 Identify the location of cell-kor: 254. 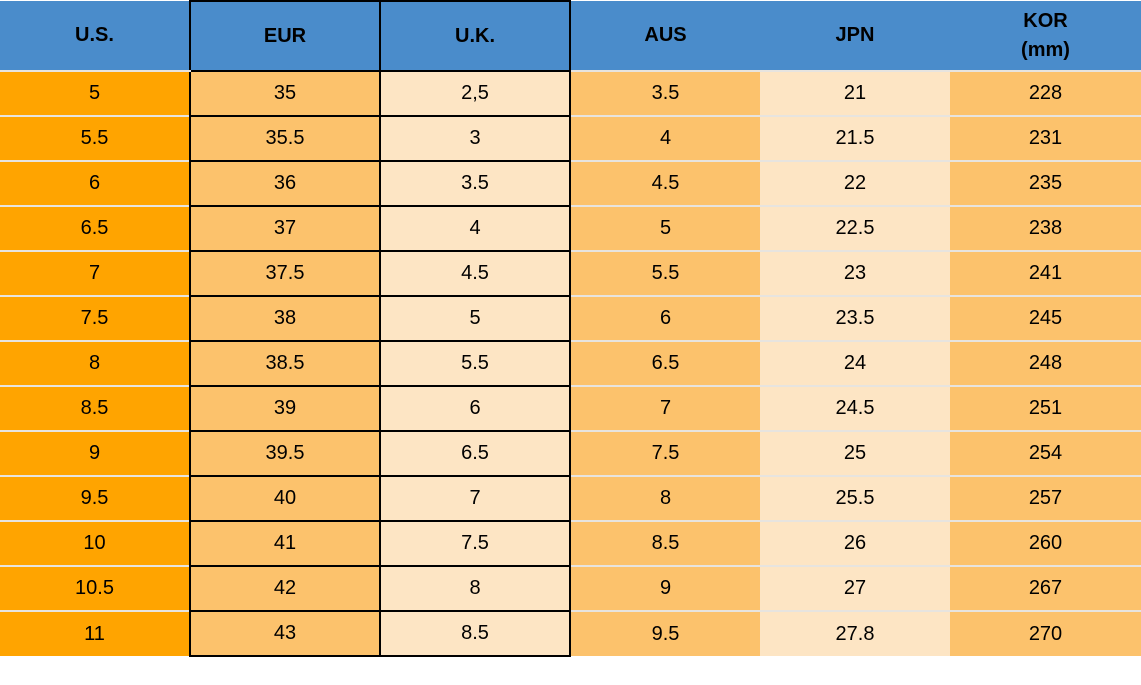
(1045, 453).